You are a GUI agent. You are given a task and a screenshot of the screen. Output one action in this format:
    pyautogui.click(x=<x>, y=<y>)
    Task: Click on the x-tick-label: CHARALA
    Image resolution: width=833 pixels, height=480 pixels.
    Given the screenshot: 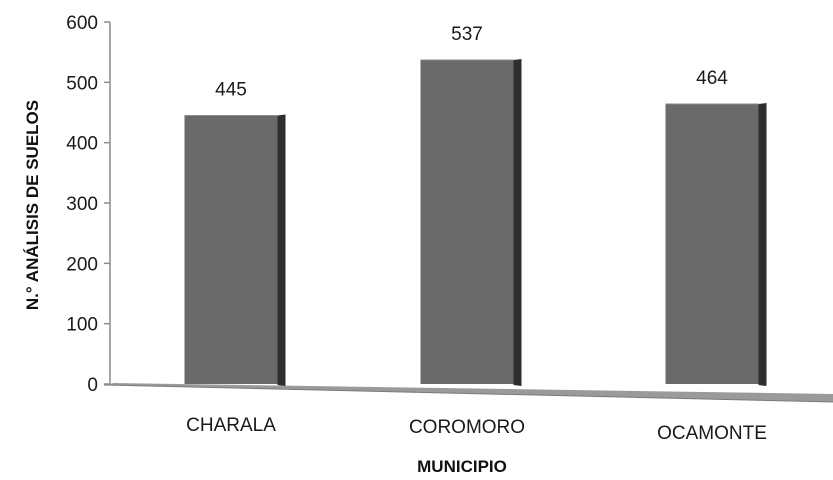 What is the action you would take?
    pyautogui.click(x=231, y=425)
    